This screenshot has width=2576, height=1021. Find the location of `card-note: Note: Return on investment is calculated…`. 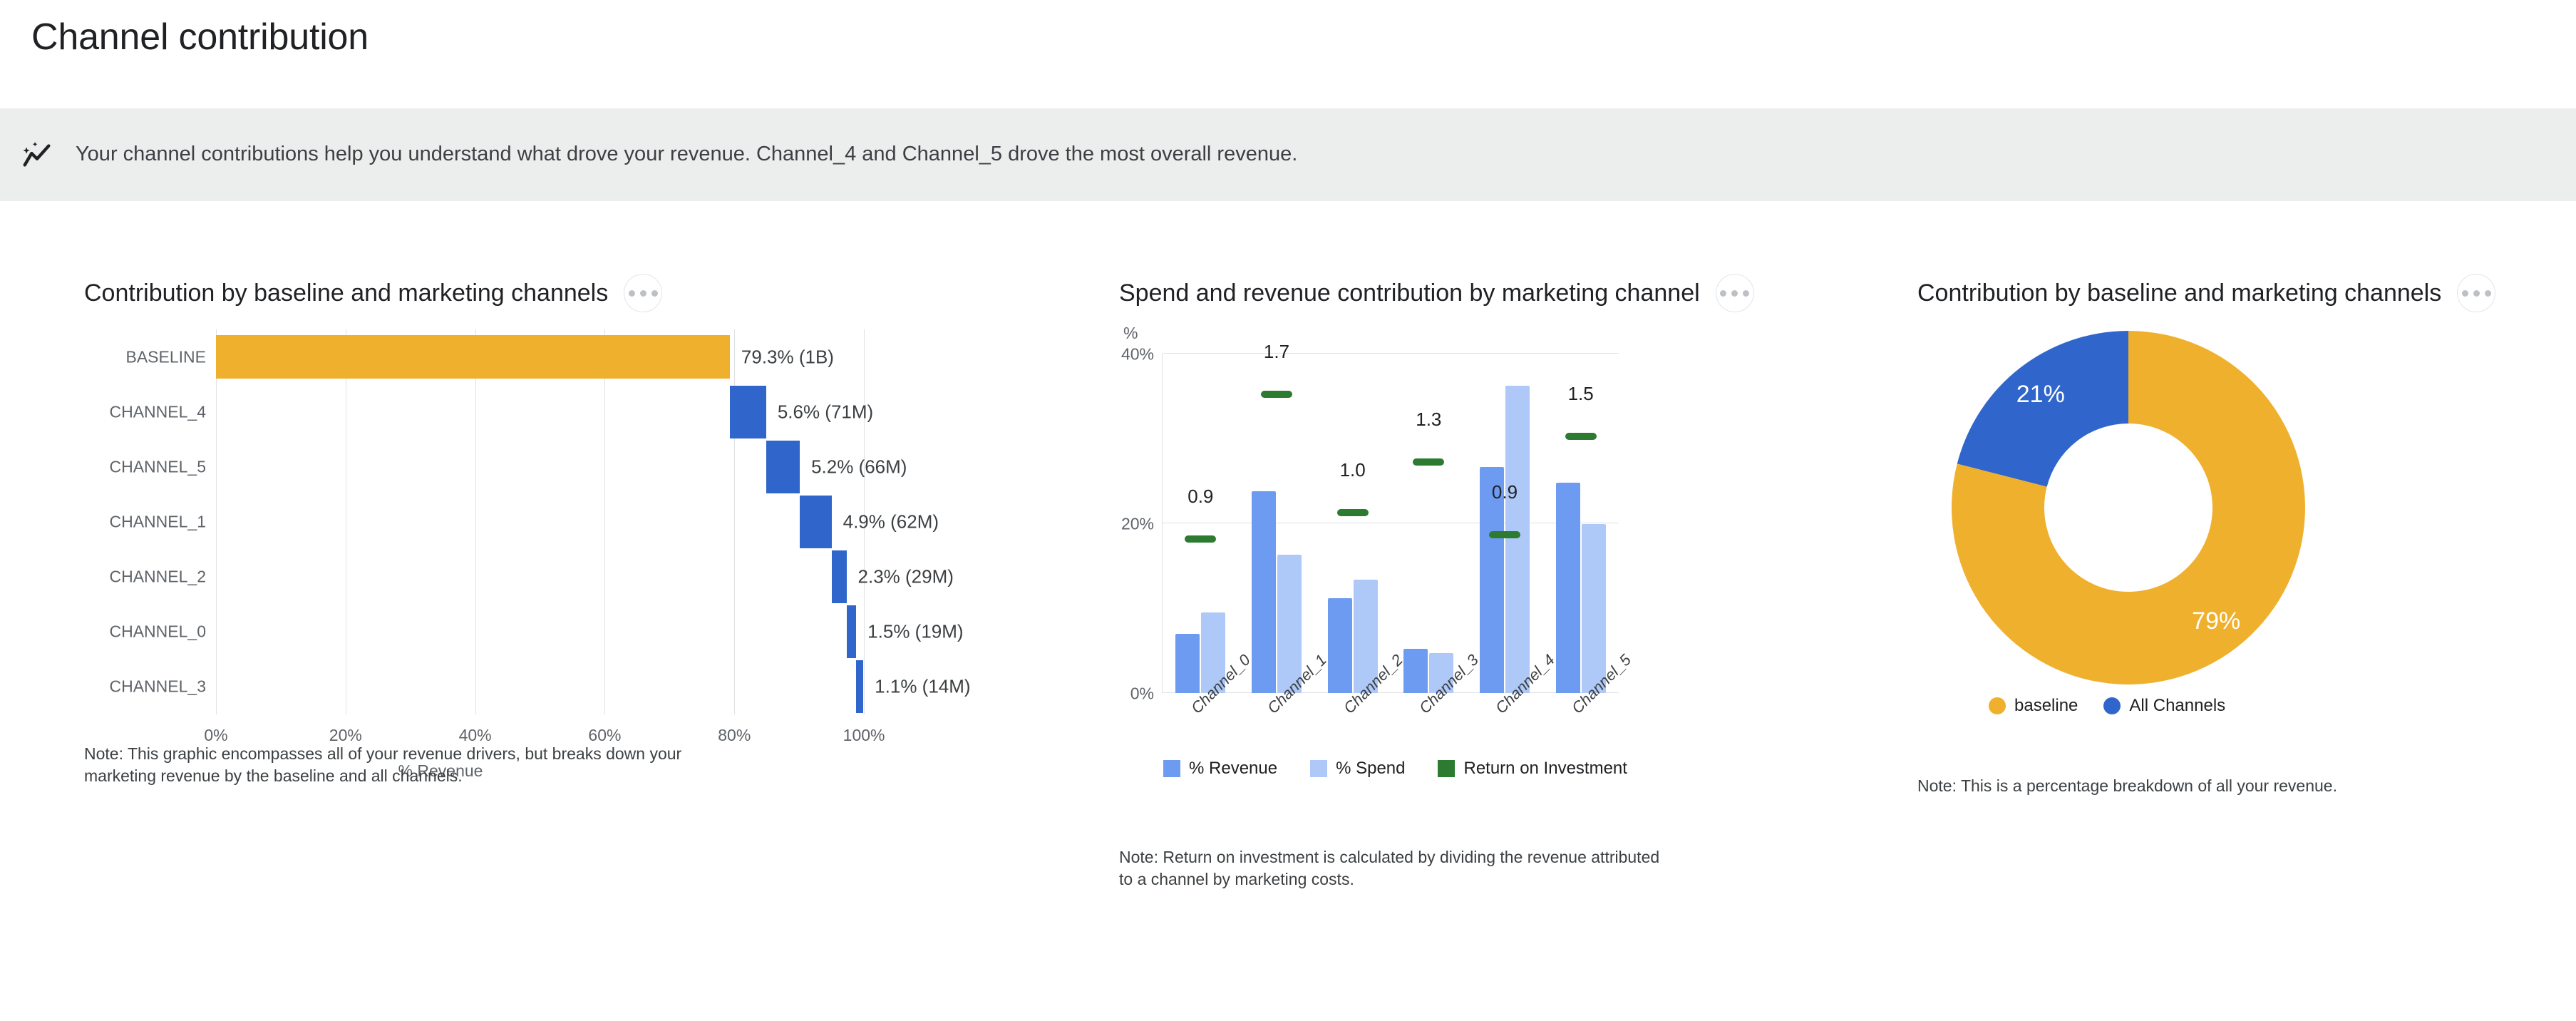

card-note: Note: Return on investment is calculated… is located at coordinates (1389, 868).